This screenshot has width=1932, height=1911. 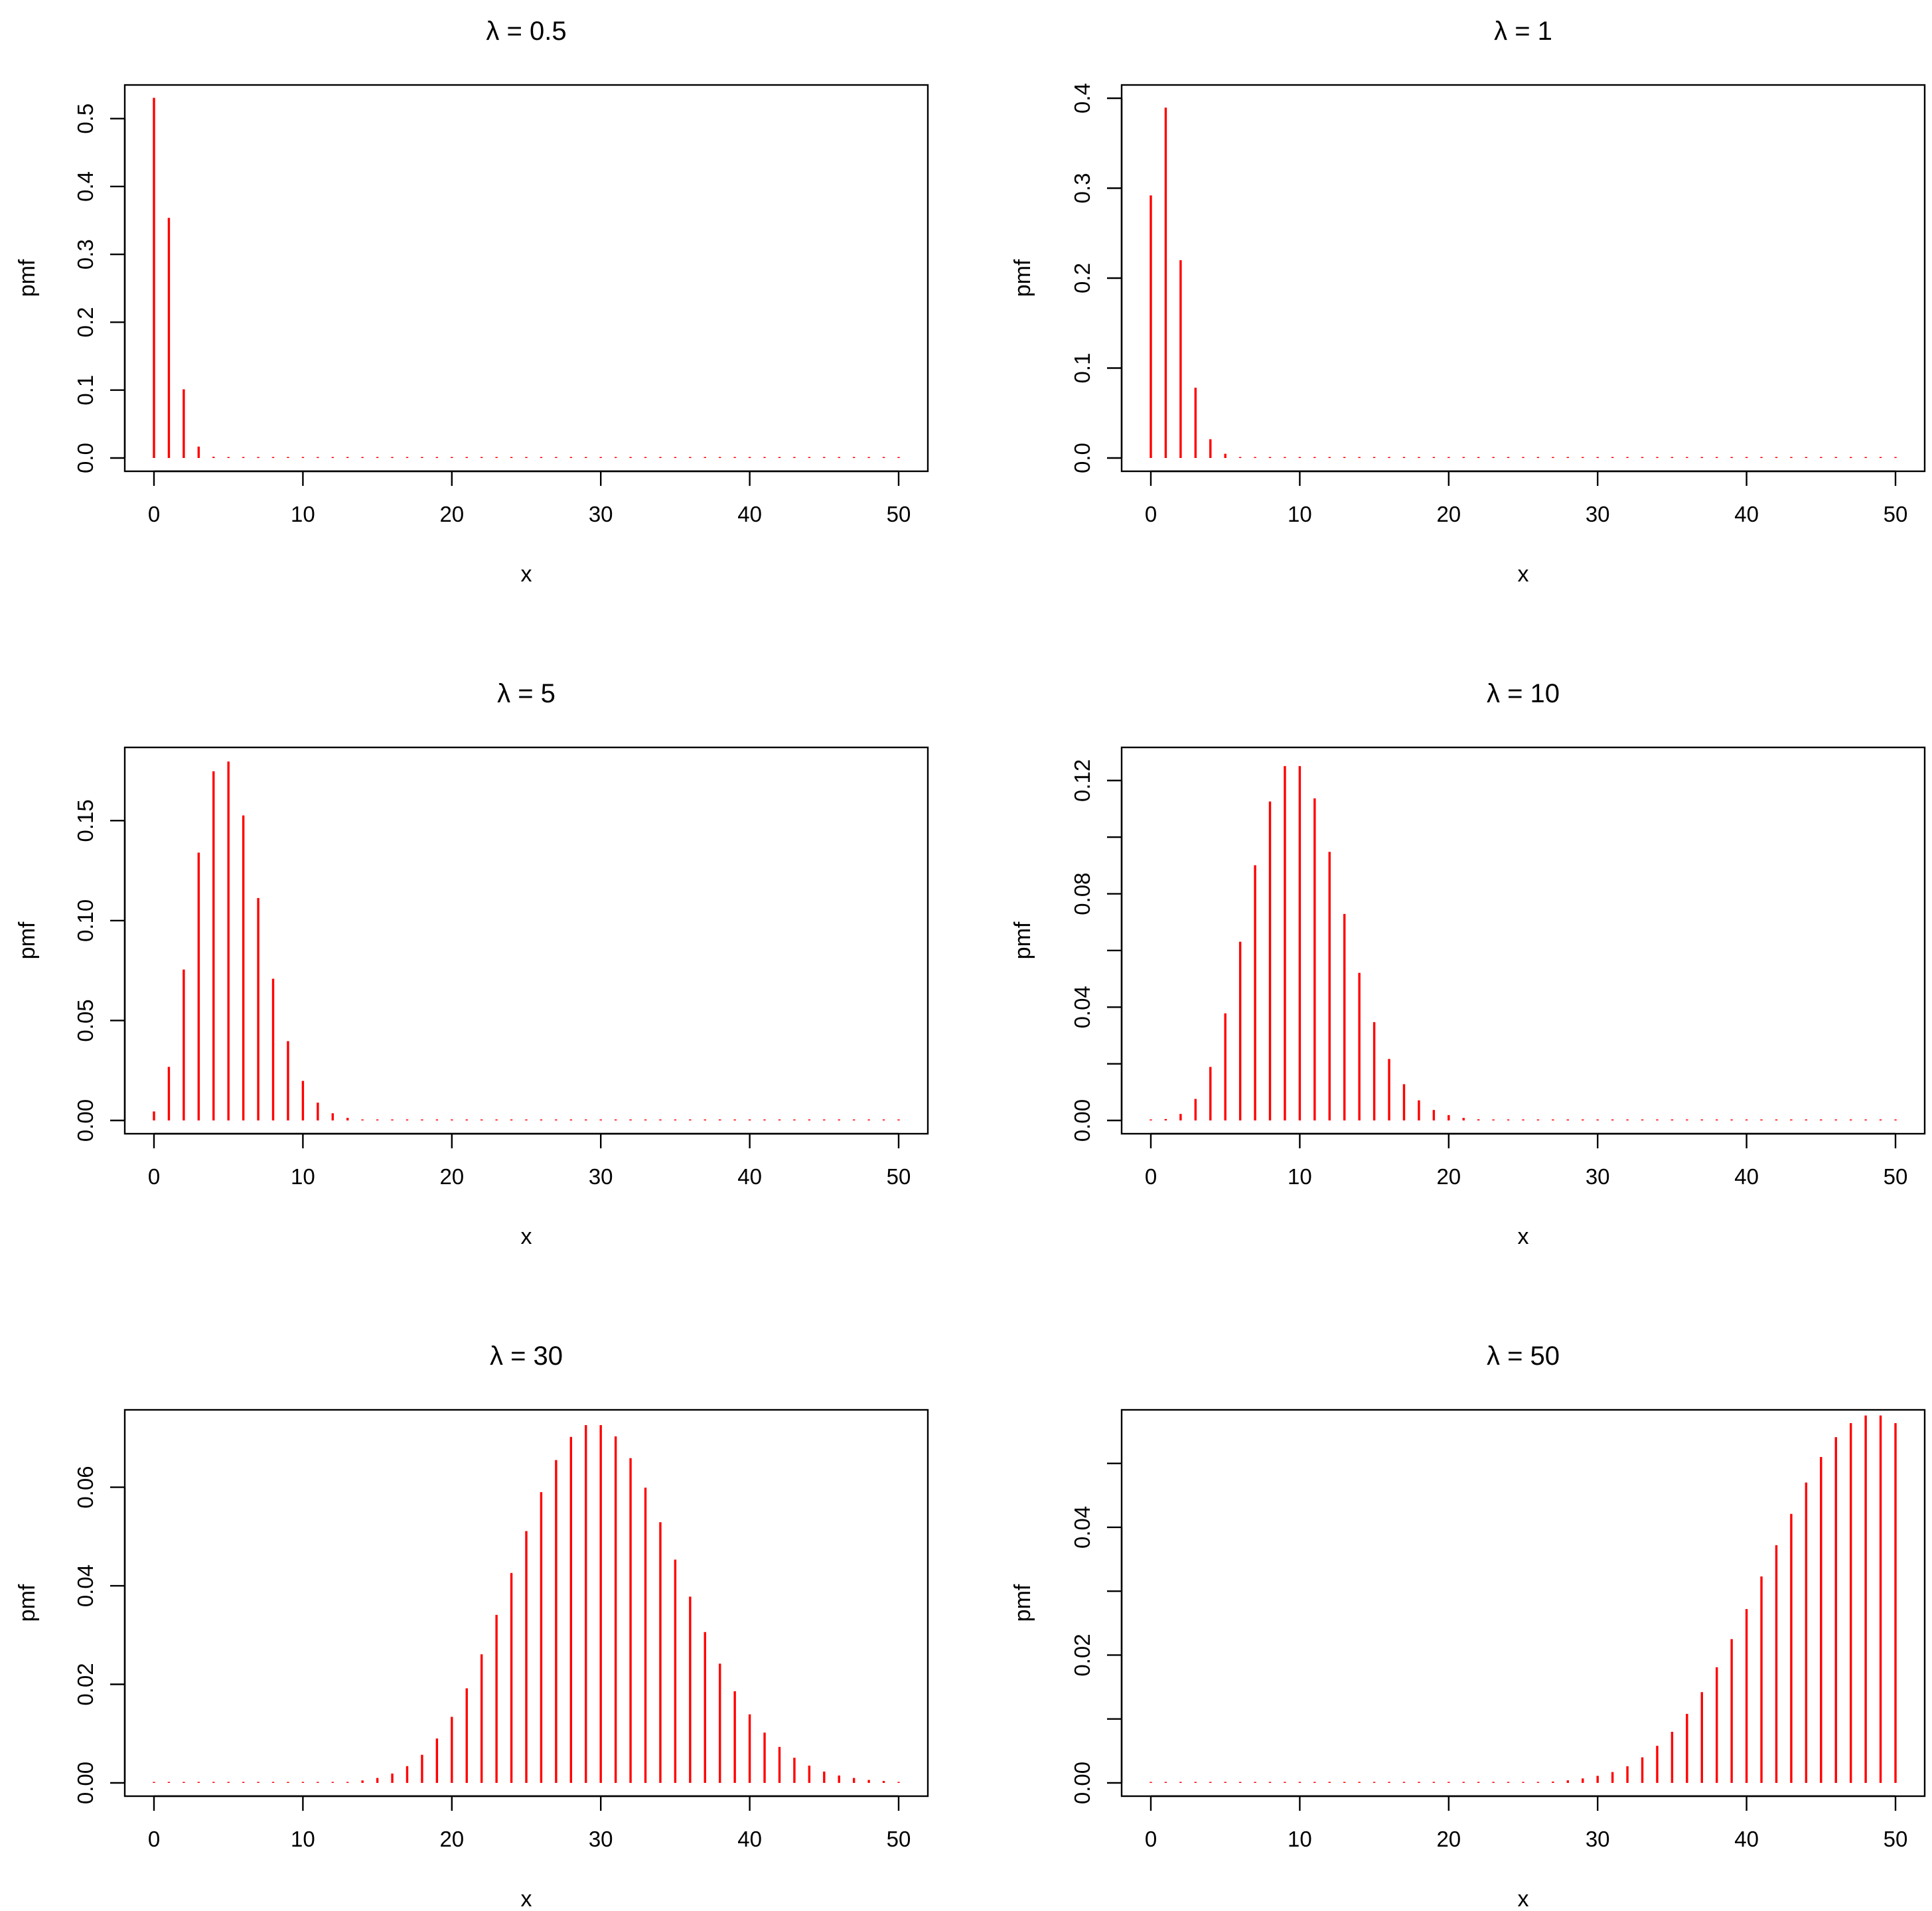 What do you see at coordinates (85, 820) in the screenshot?
I see `y-tick-label: 0.15` at bounding box center [85, 820].